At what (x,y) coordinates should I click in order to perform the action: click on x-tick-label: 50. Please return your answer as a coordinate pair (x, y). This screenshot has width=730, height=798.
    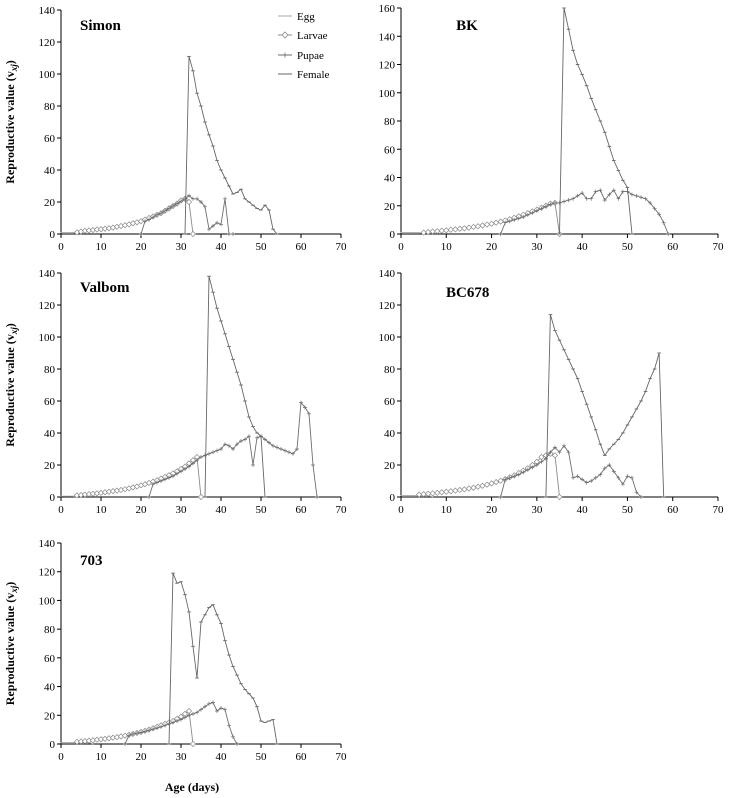
    Looking at the image, I should click on (628, 510).